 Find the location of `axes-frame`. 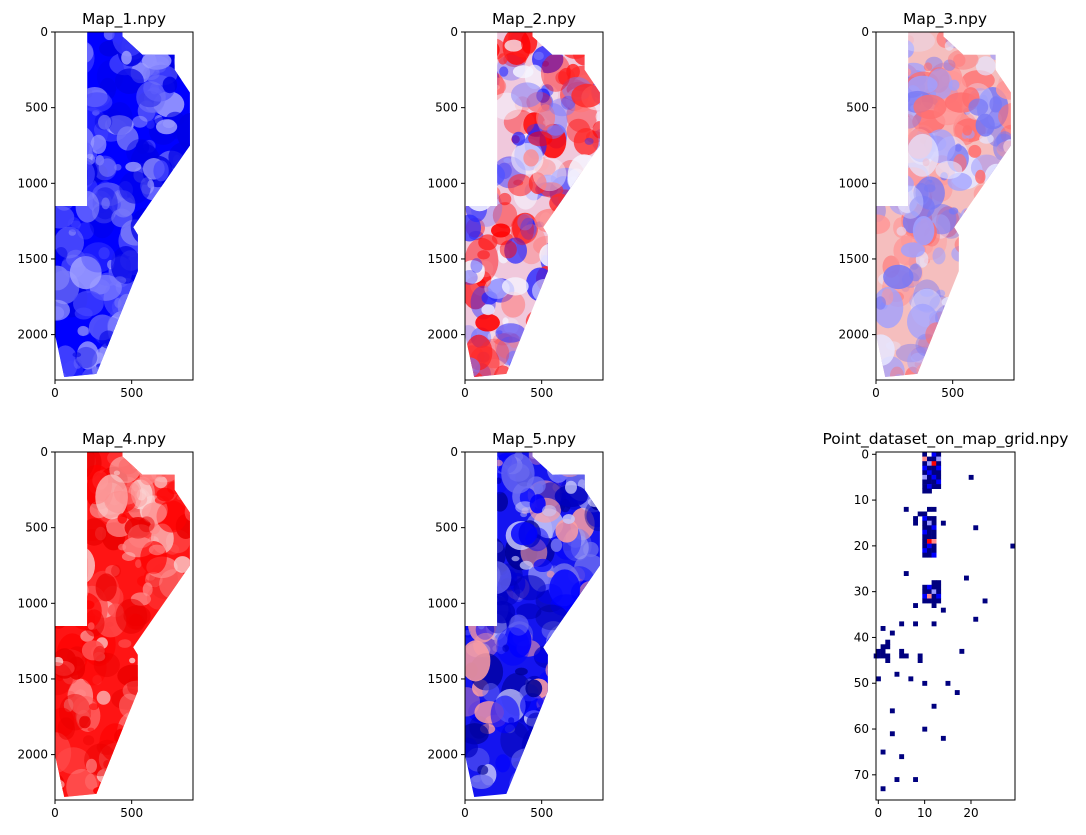

axes-frame is located at coordinates (124, 626).